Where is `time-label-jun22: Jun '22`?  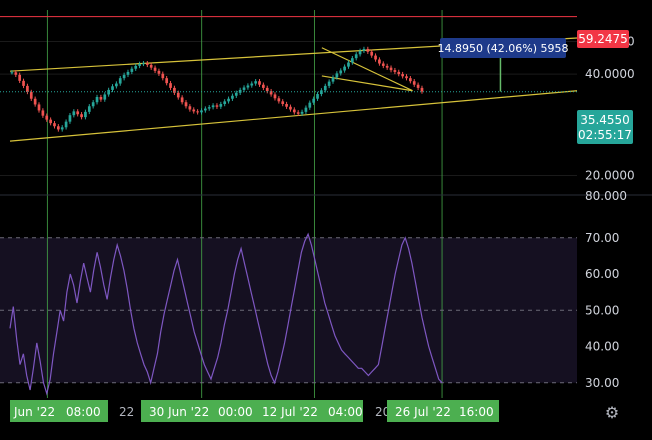 time-label-jun22: Jun '22 is located at coordinates (34, 412).